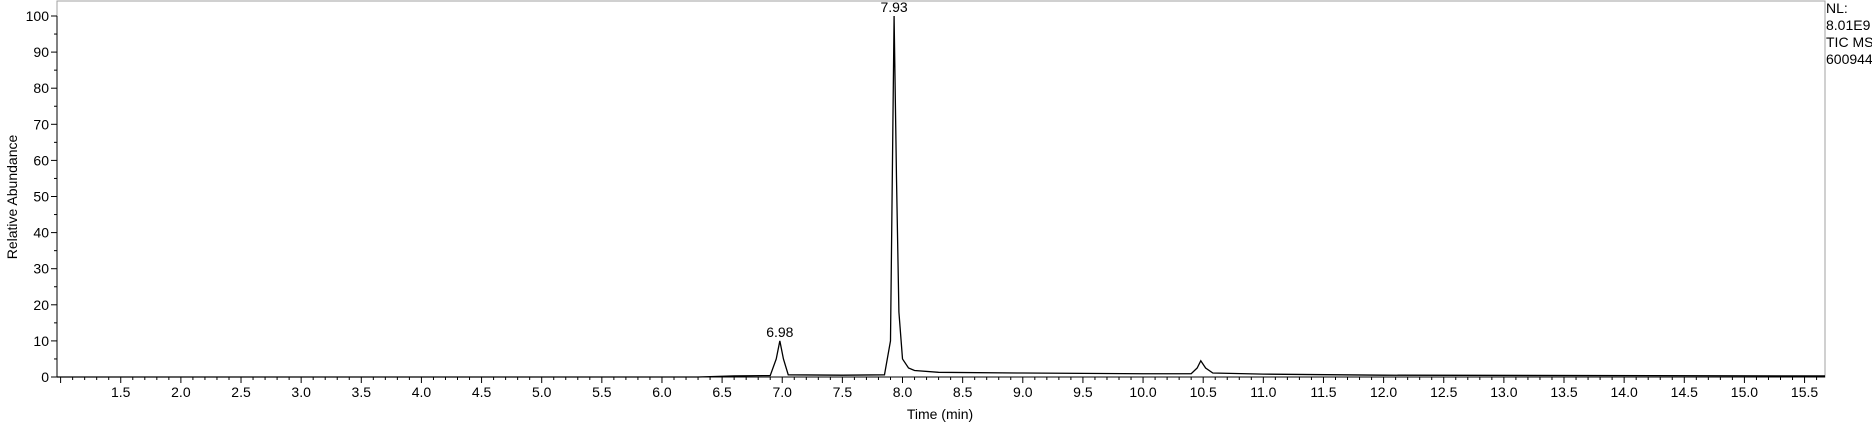 This screenshot has height=423, width=1872. I want to click on x-tick-label: 7.0, so click(783, 392).